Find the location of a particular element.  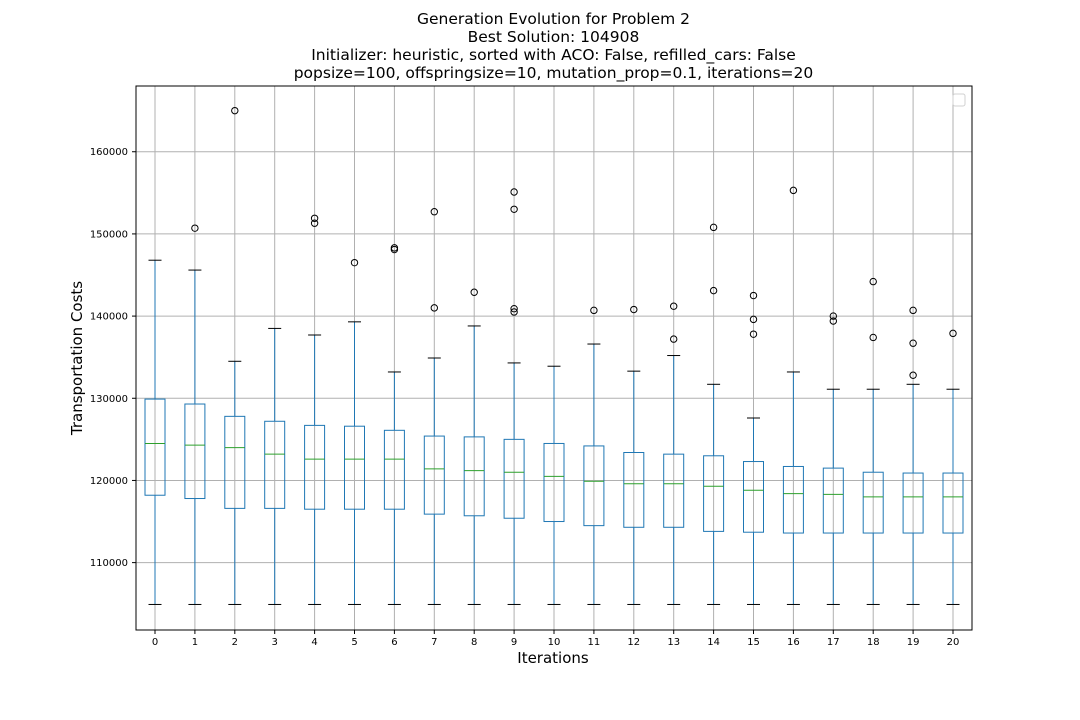

x-axis-label: Iterations is located at coordinates (553, 658).